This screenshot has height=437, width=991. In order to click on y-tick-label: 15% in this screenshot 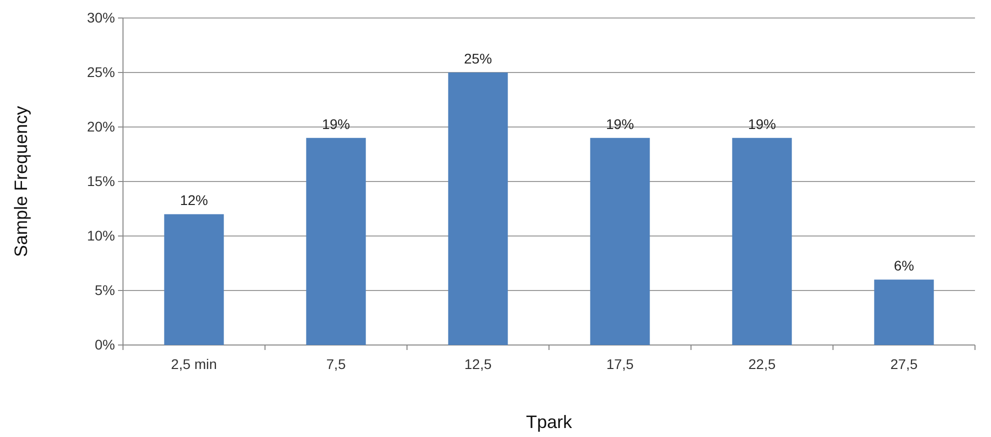, I will do `click(100, 180)`.